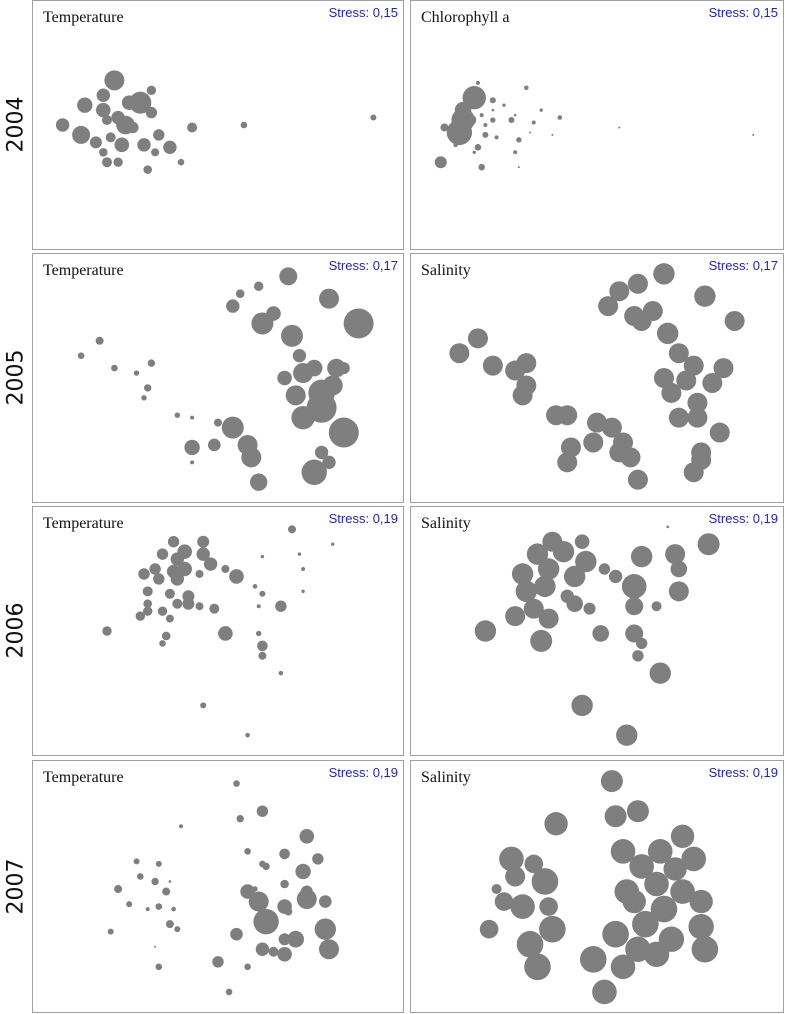  I want to click on panel-2007-salinity: Salinity Stress: 0,19, so click(597, 886).